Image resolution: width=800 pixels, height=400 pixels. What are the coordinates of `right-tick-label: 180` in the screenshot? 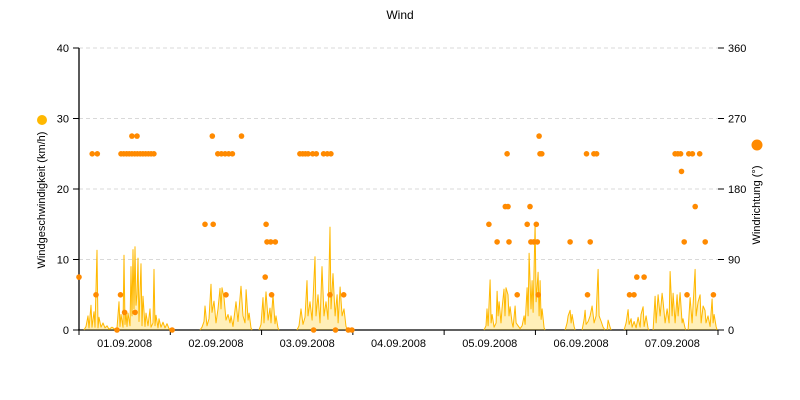 It's located at (737, 190).